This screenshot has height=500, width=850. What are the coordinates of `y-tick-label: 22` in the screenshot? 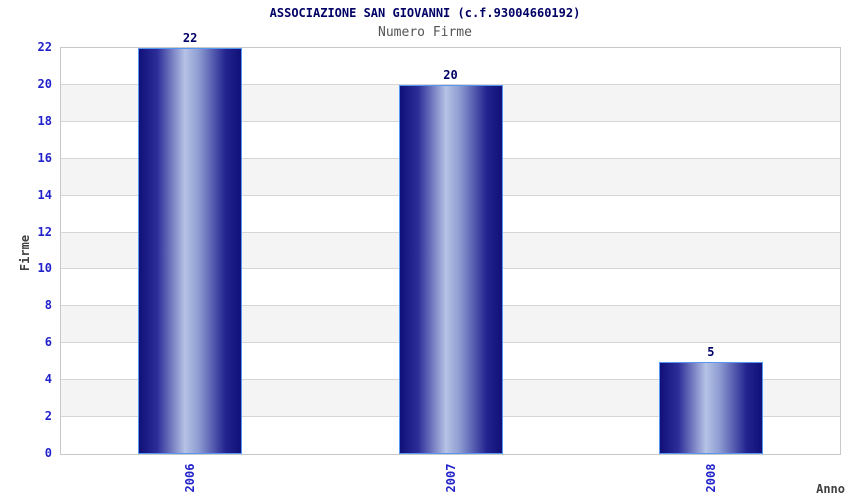 It's located at (44, 47).